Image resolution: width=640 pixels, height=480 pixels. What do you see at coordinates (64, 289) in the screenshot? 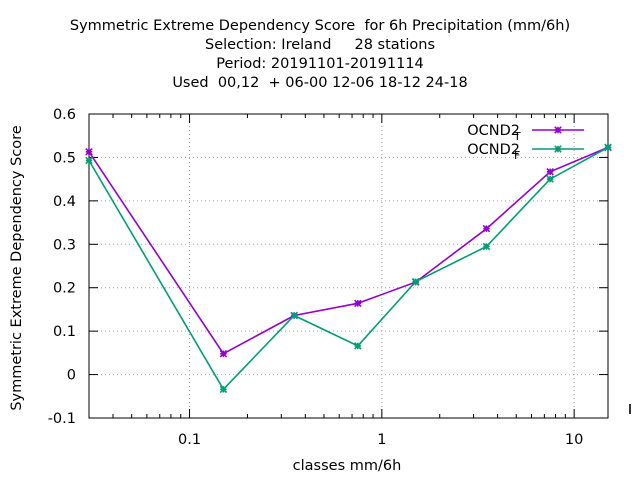
I see `y-tick-label: 0.2` at bounding box center [64, 289].